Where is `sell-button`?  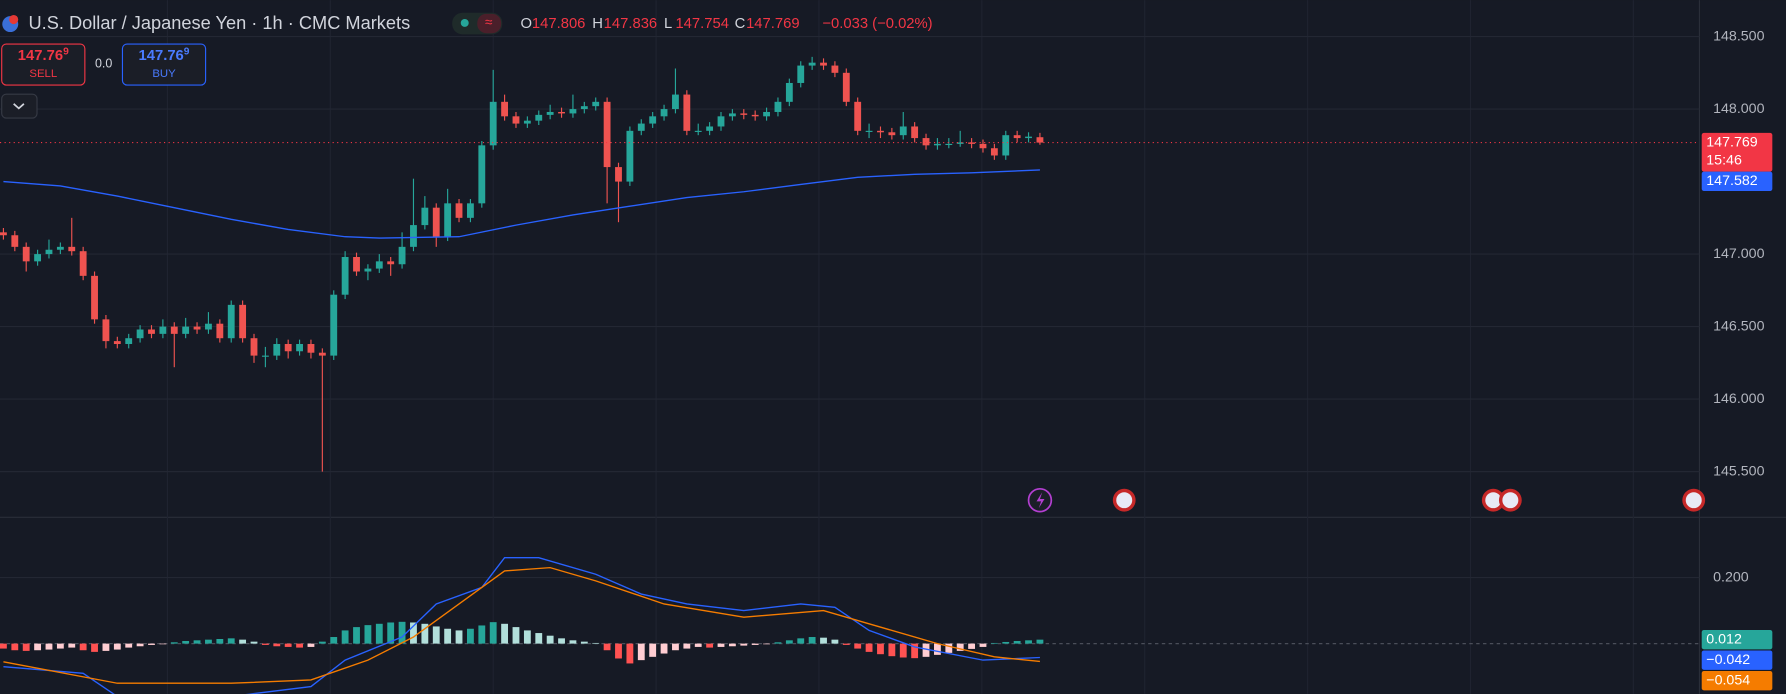
sell-button is located at coordinates (43, 64).